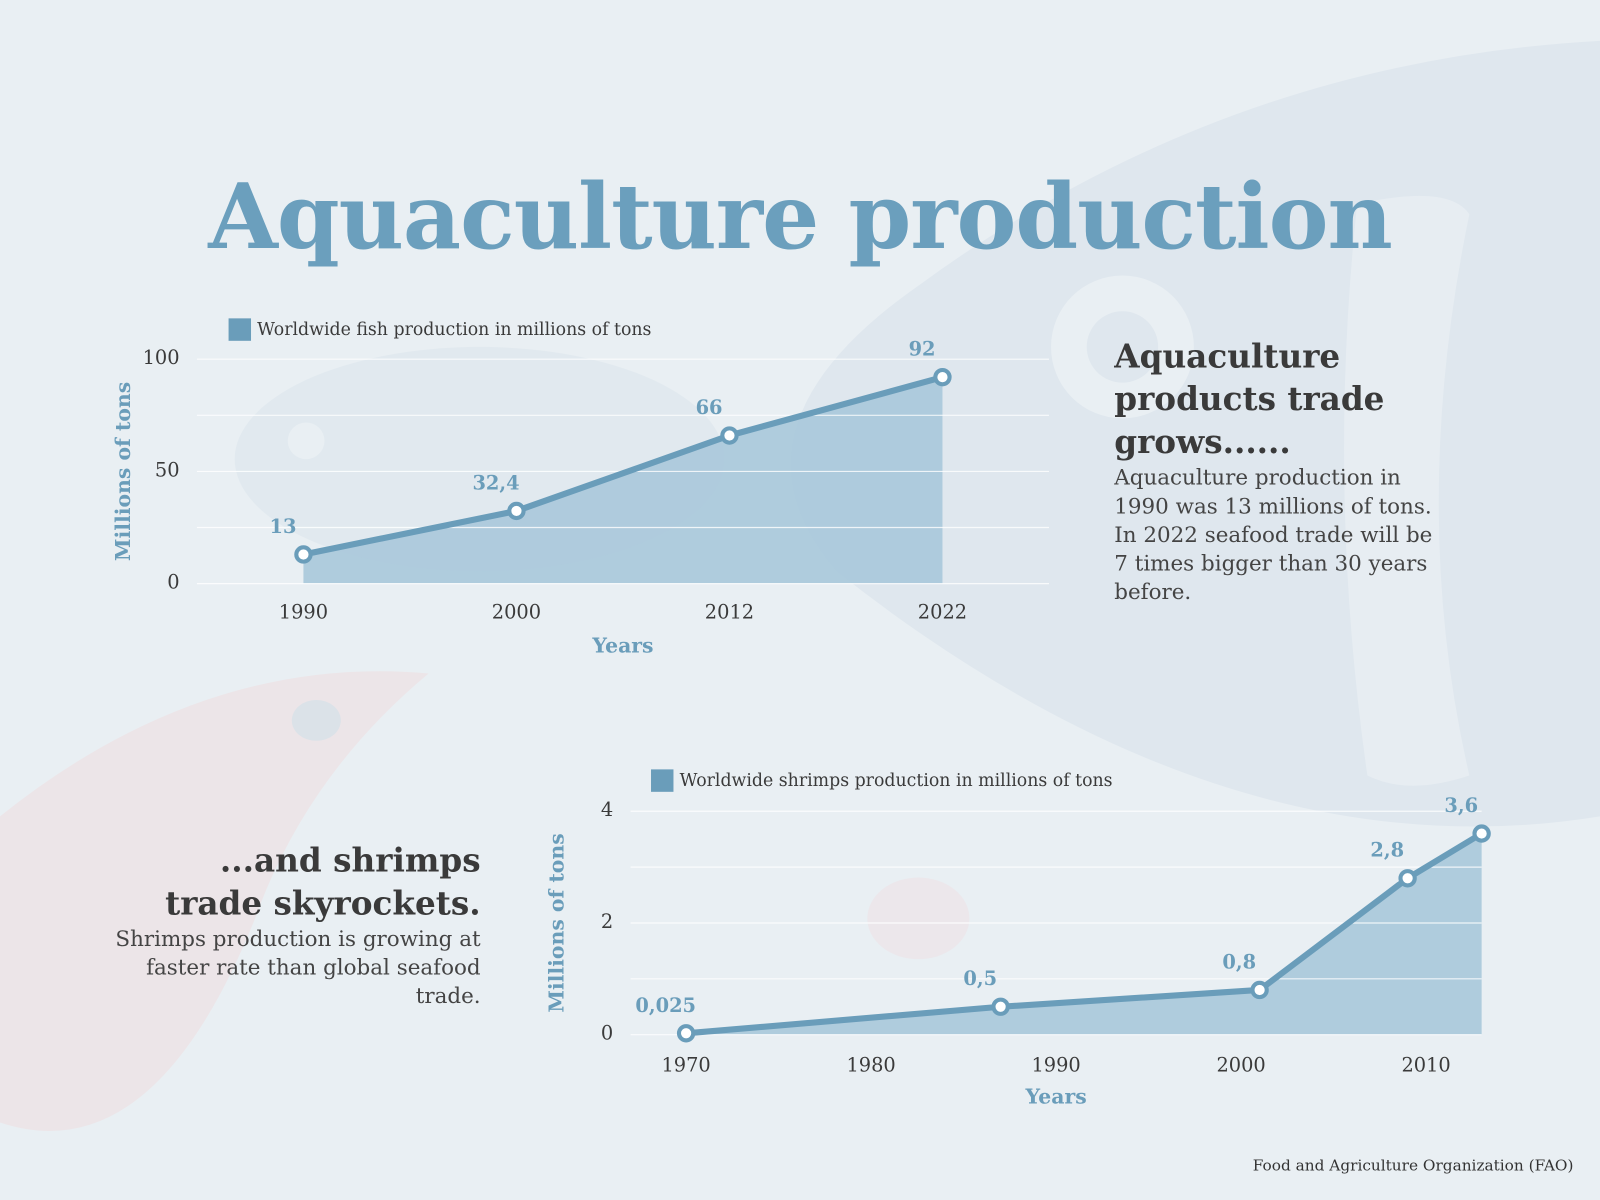 This screenshot has height=1200, width=1600. Describe the element at coordinates (1387, 850) in the screenshot. I see `data-label: 2,8` at that location.